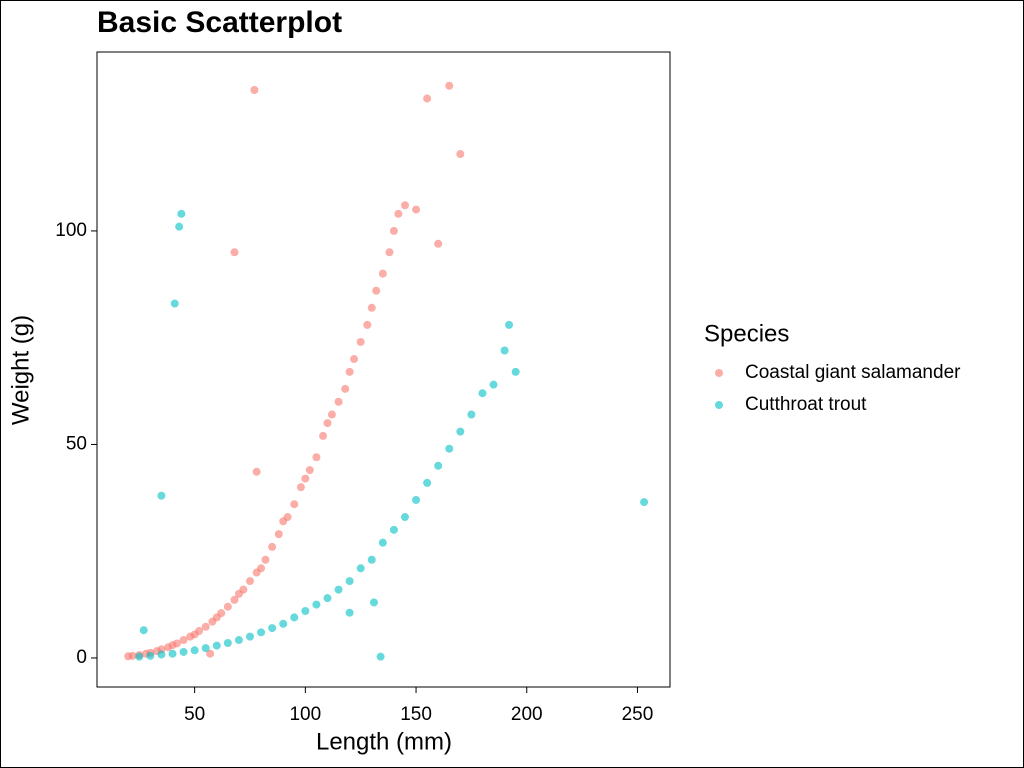 The width and height of the screenshot is (1024, 768). I want to click on y-tick-label: 50, so click(76, 443).